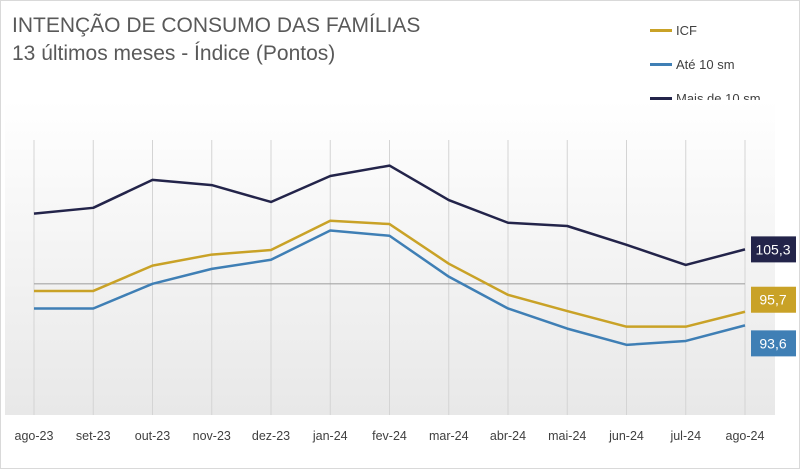 Image resolution: width=800 pixels, height=469 pixels. I want to click on x-tick-label: jan-24, so click(330, 436).